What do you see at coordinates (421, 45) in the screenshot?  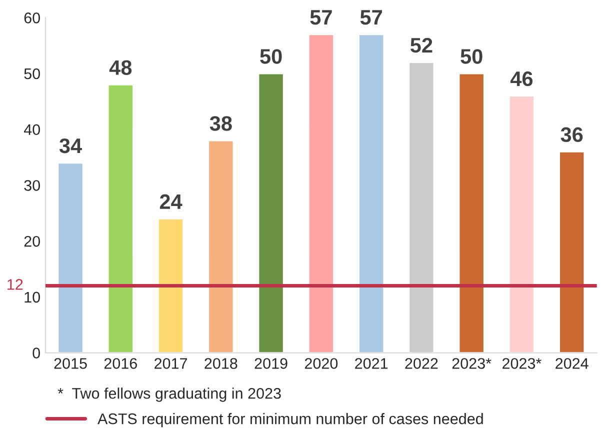 I see `data-label: 52` at bounding box center [421, 45].